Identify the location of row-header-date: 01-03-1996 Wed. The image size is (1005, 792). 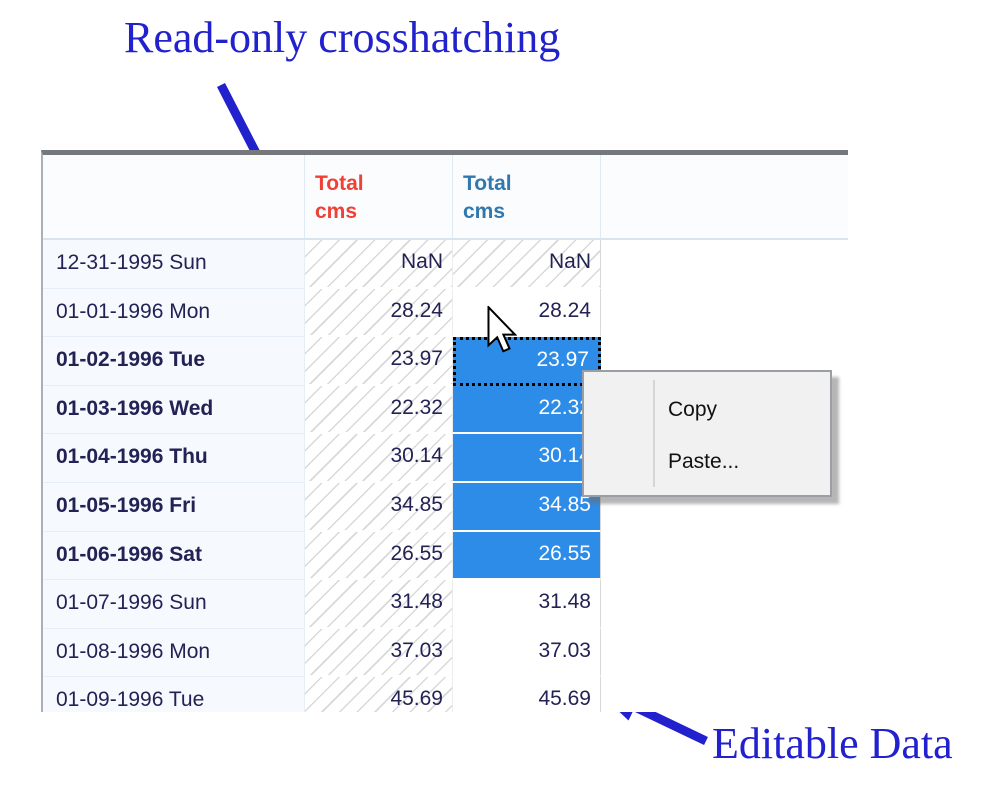
(174, 410).